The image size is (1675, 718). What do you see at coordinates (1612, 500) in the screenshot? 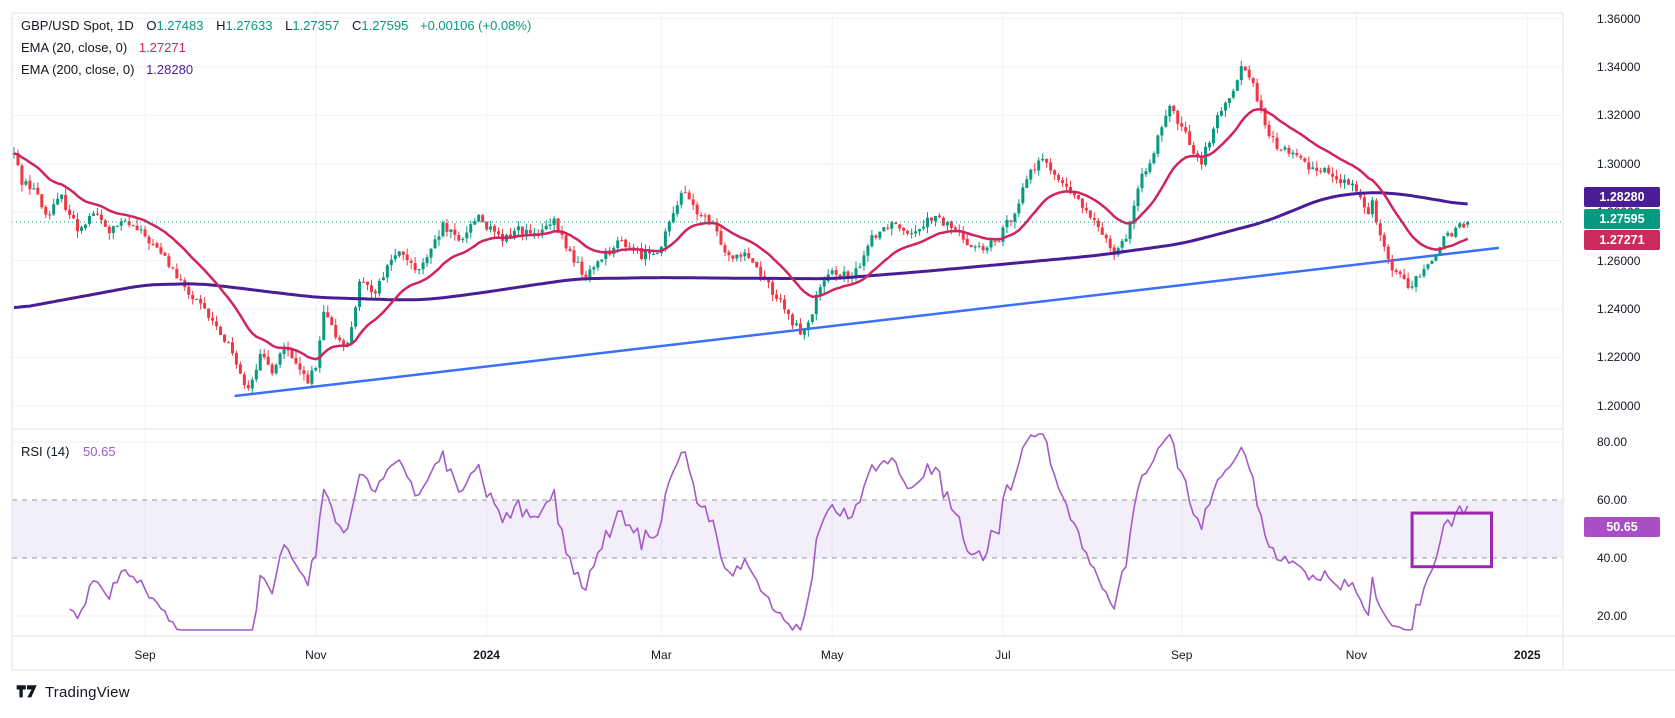
I see `rsi-tick-60.00: 60.00` at bounding box center [1612, 500].